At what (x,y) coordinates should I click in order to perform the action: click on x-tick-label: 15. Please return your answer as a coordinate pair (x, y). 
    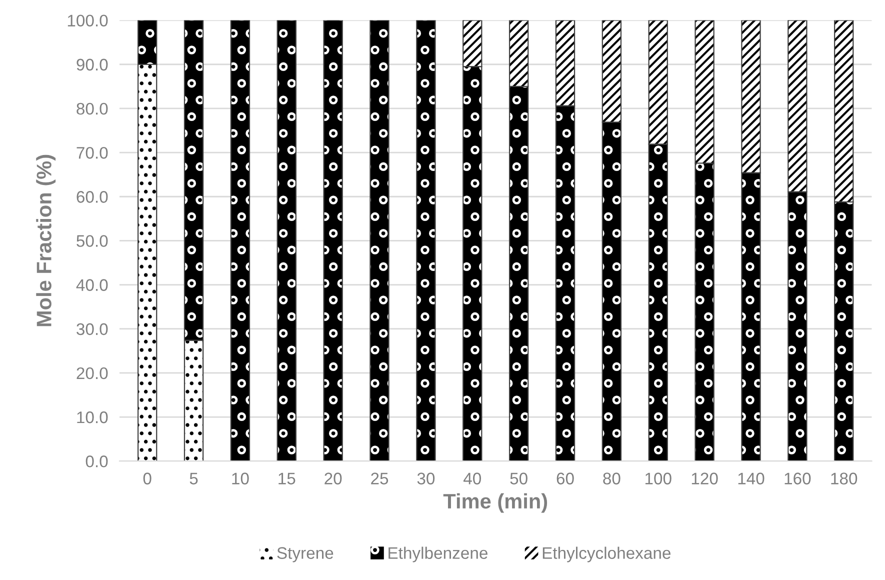
    Looking at the image, I should click on (287, 478).